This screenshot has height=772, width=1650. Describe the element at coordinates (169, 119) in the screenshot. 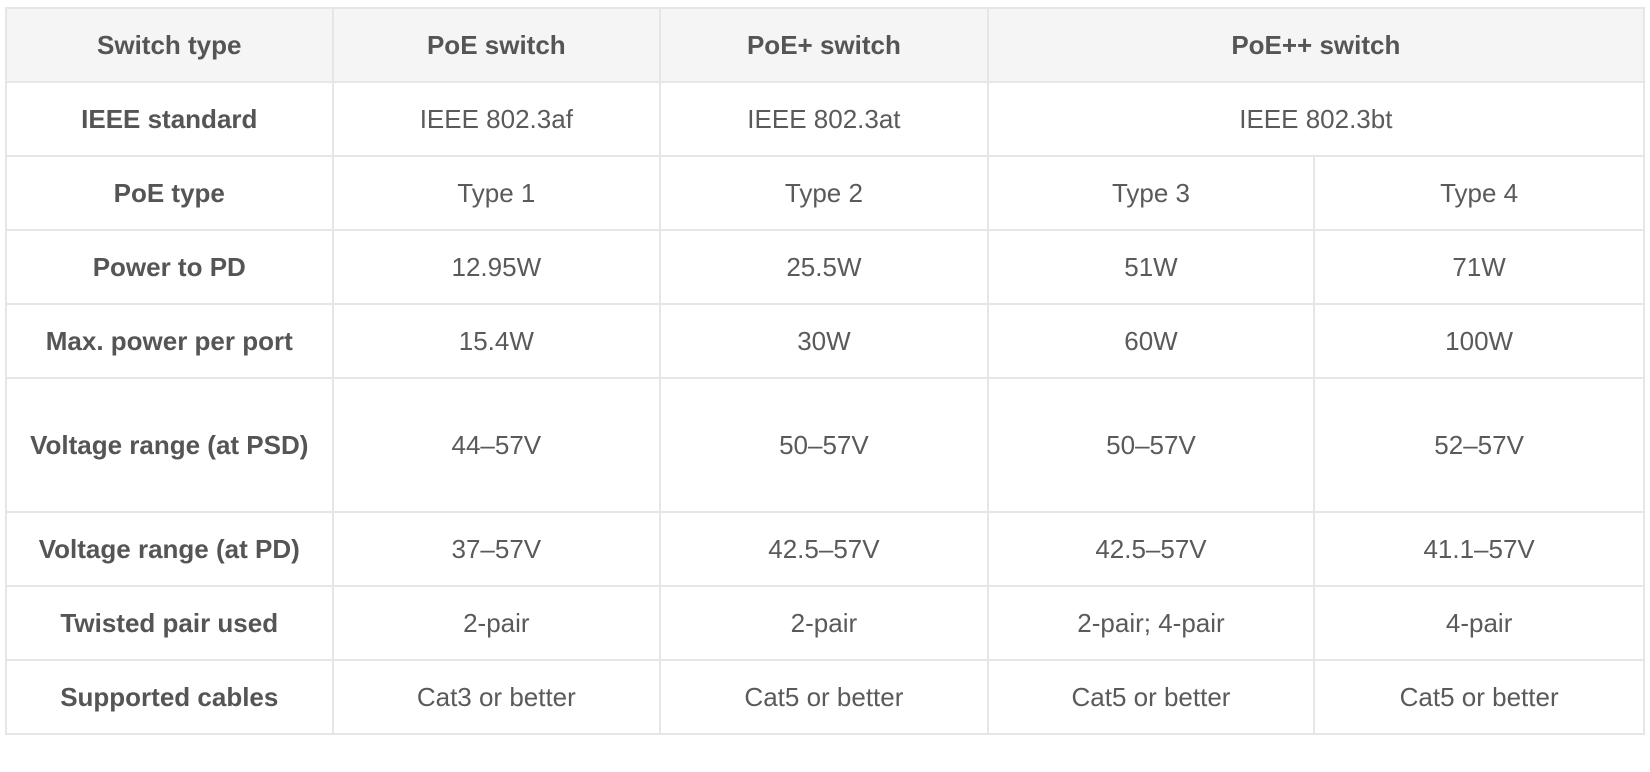

I see `row-label: IEEE standard` at that location.